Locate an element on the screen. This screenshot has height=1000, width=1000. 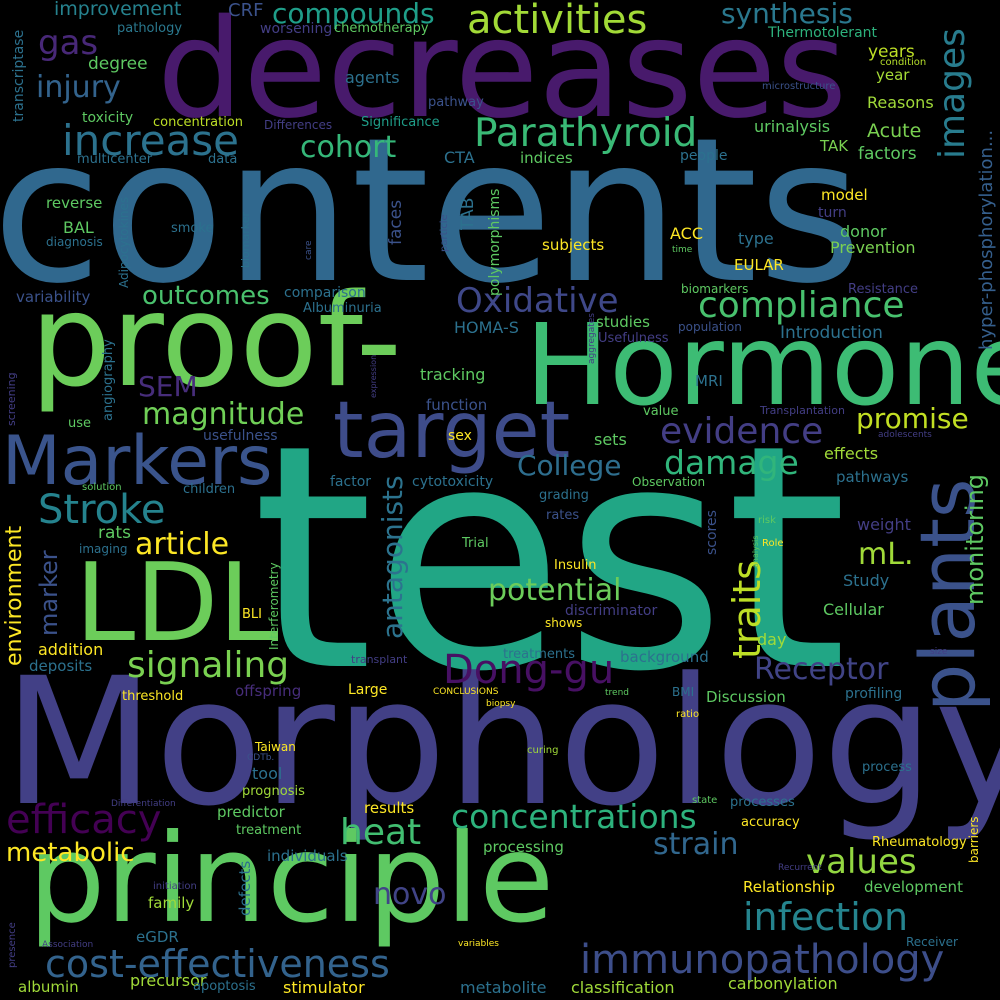
word-stroke: Stroke is located at coordinates (102, 510).